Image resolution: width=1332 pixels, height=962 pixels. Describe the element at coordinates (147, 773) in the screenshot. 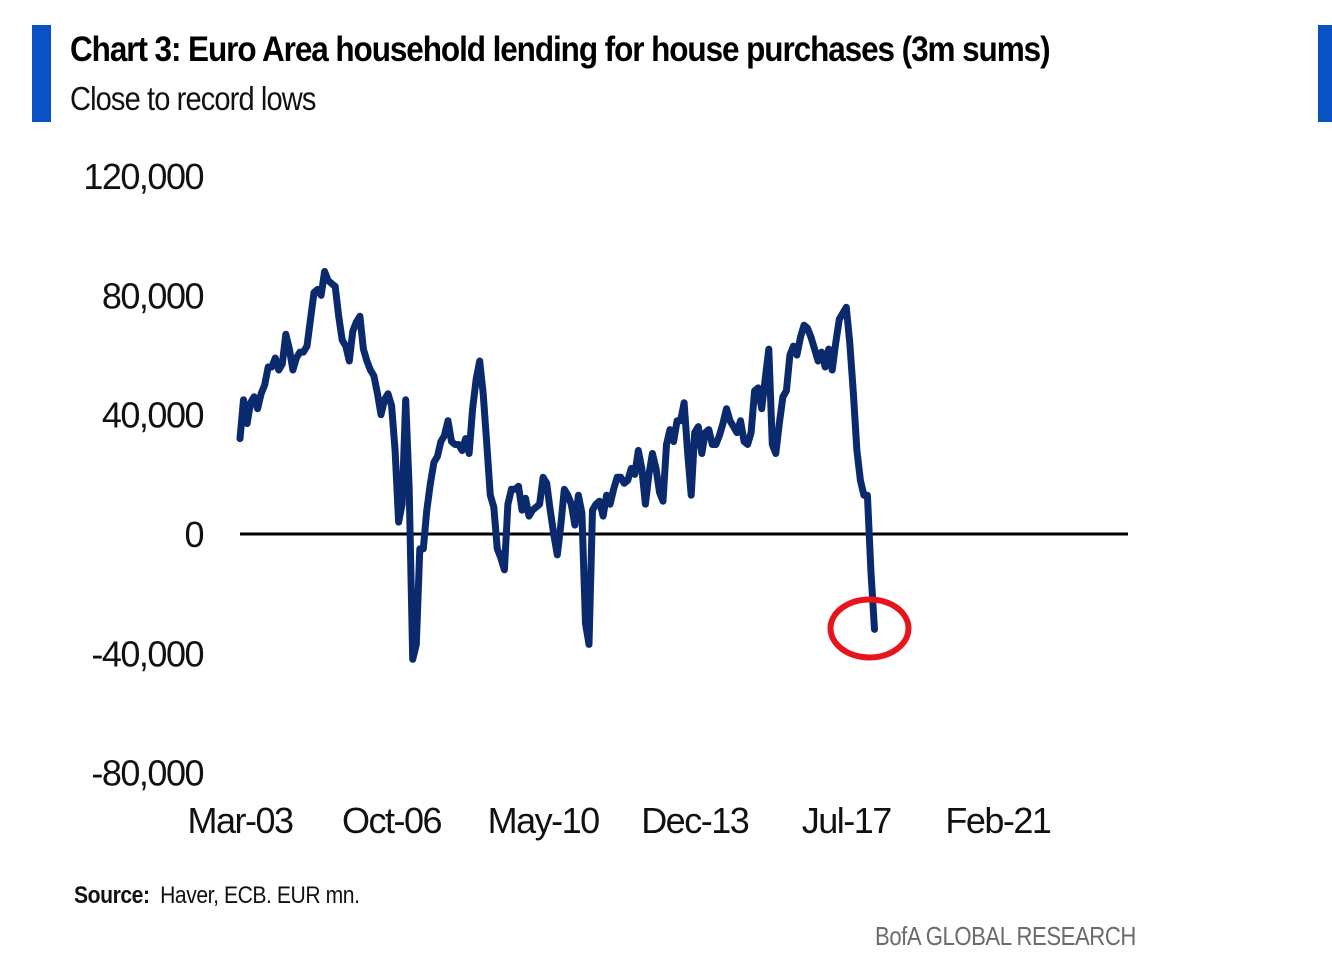

I see `y-tick-label: -80,000` at that location.